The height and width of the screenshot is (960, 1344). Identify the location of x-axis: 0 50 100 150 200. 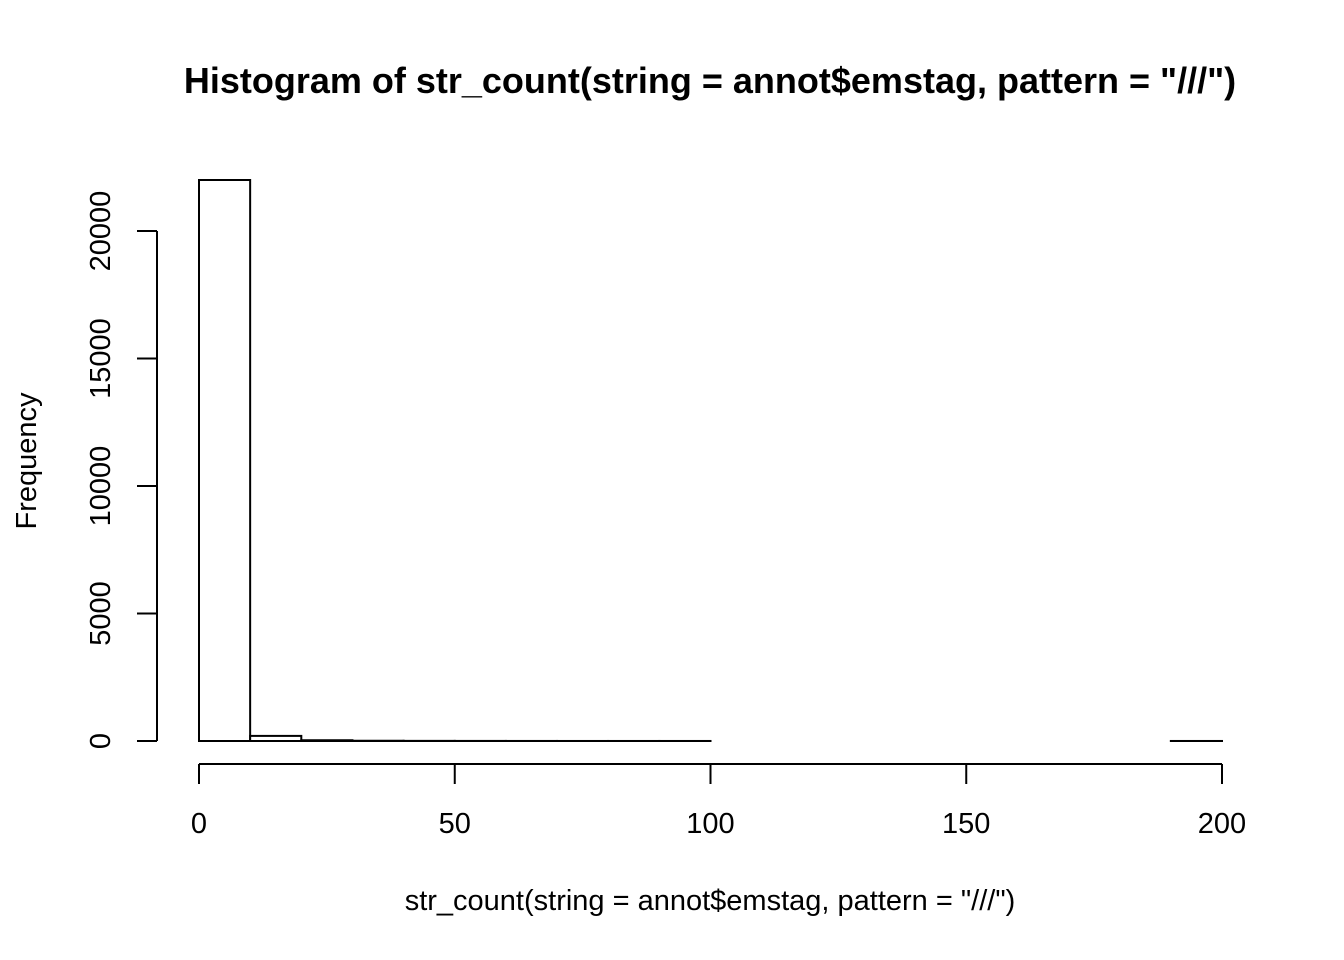
(718, 801).